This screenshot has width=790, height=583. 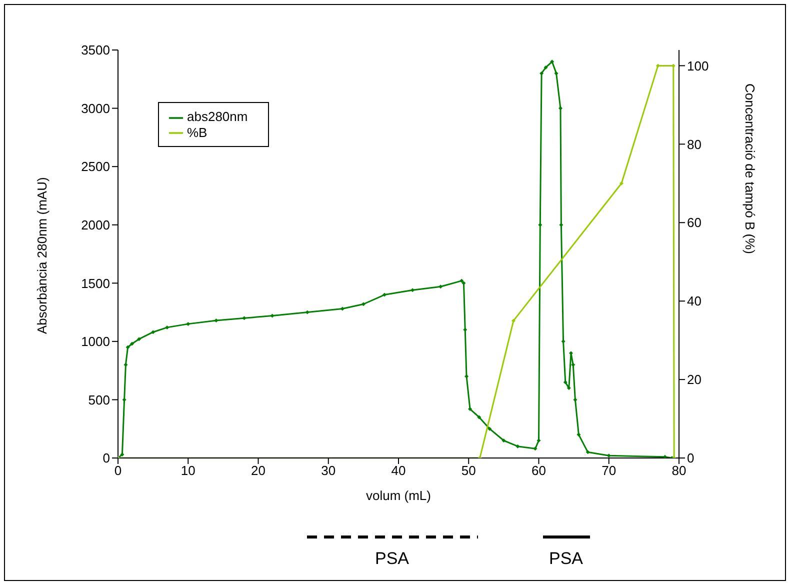 What do you see at coordinates (539, 470) in the screenshot?
I see `x-tick-label: 60` at bounding box center [539, 470].